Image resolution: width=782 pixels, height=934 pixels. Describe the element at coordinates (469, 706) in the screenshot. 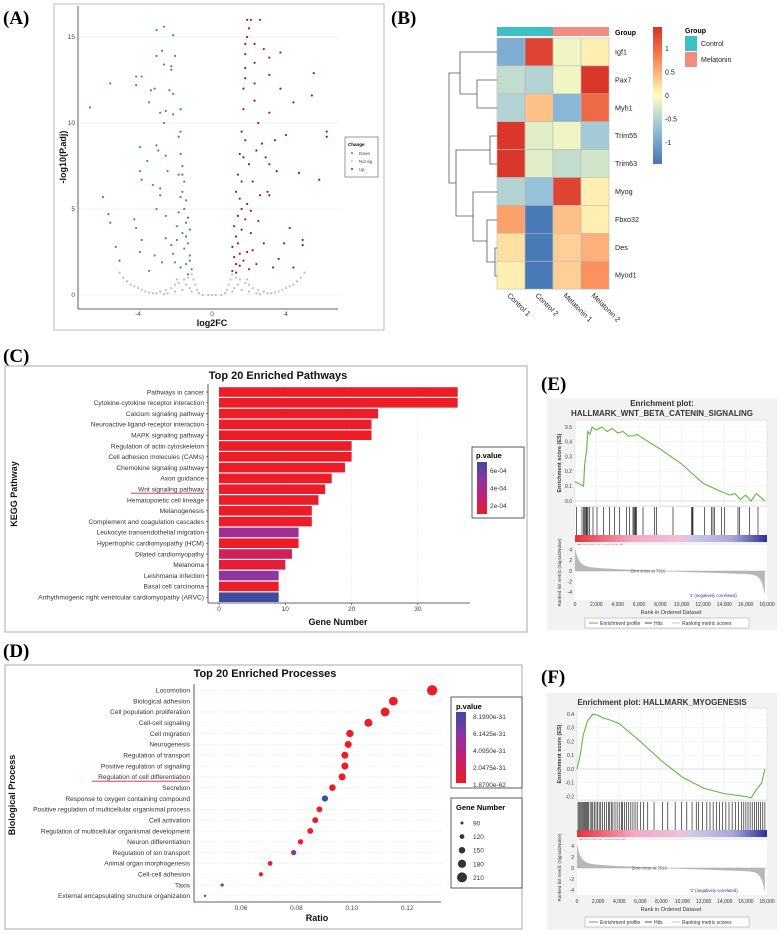

I see `legend-title: p.value` at that location.